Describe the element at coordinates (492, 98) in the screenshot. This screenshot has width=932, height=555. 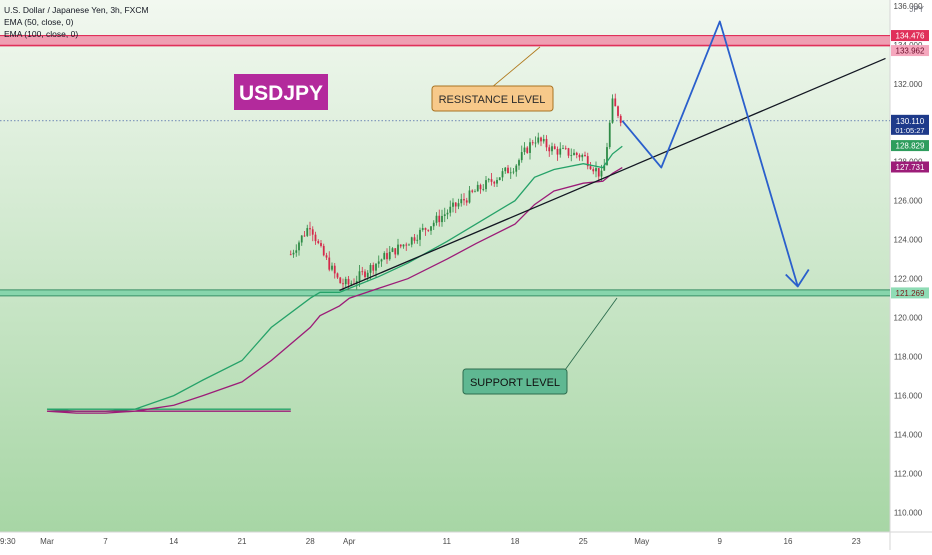
I see `resistance-label: RESISTANCE LEVEL` at that location.